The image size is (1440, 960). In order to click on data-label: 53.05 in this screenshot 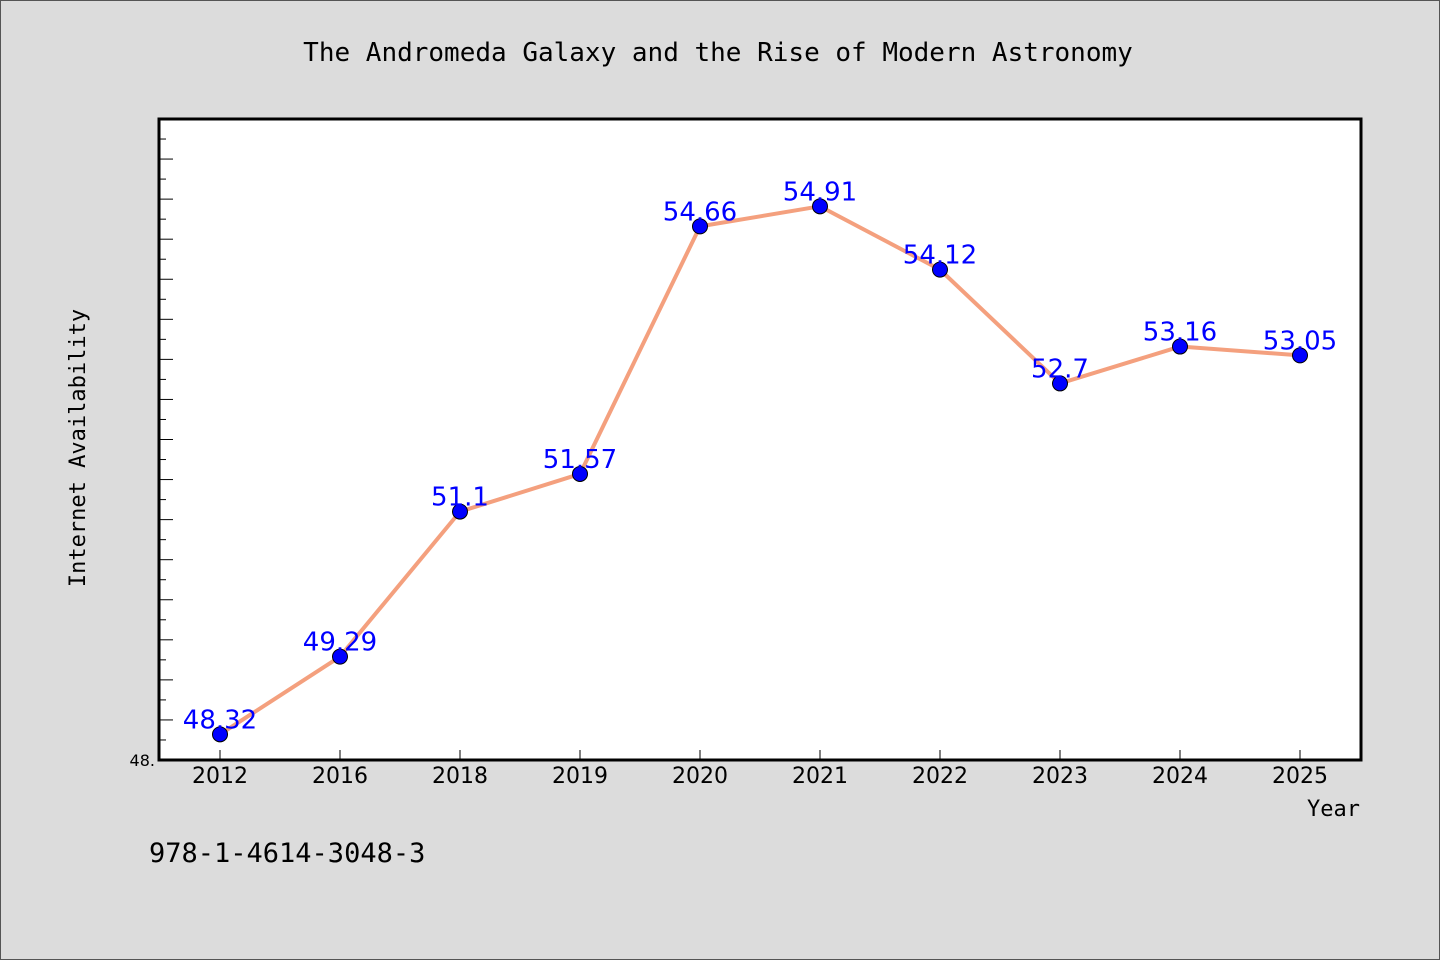, I will do `click(1300, 341)`.